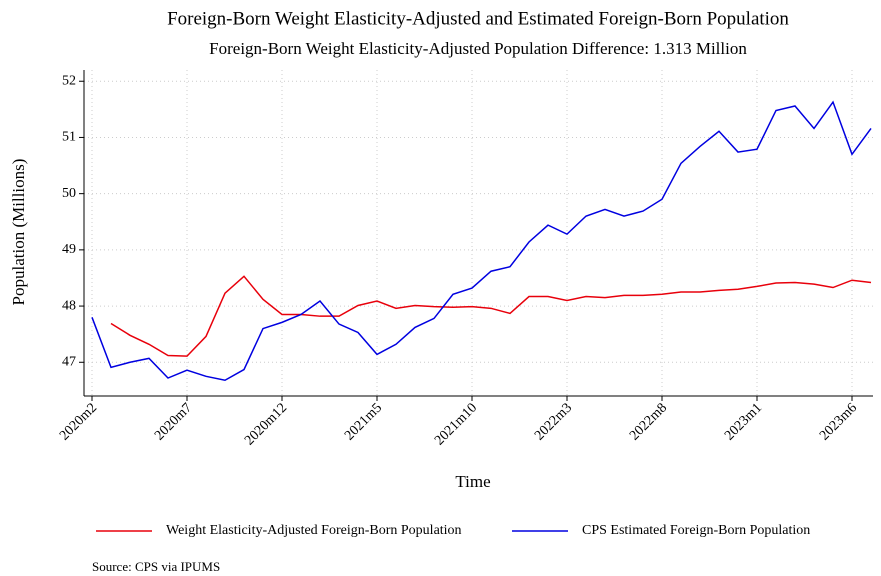 This screenshot has width=881, height=576. What do you see at coordinates (69, 361) in the screenshot?
I see `y-tick-label: 47` at bounding box center [69, 361].